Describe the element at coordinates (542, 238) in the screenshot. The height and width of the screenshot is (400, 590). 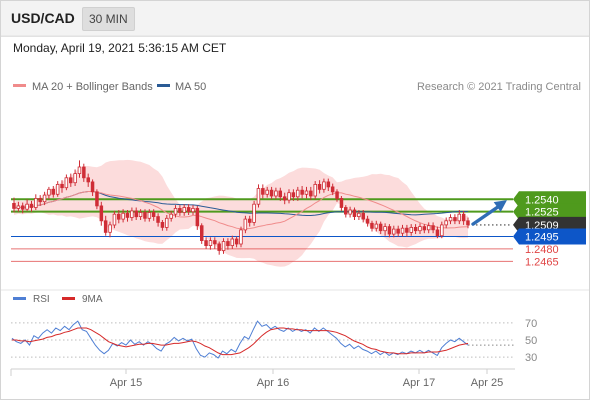
I see `level-tag-label: 1.2495` at that location.